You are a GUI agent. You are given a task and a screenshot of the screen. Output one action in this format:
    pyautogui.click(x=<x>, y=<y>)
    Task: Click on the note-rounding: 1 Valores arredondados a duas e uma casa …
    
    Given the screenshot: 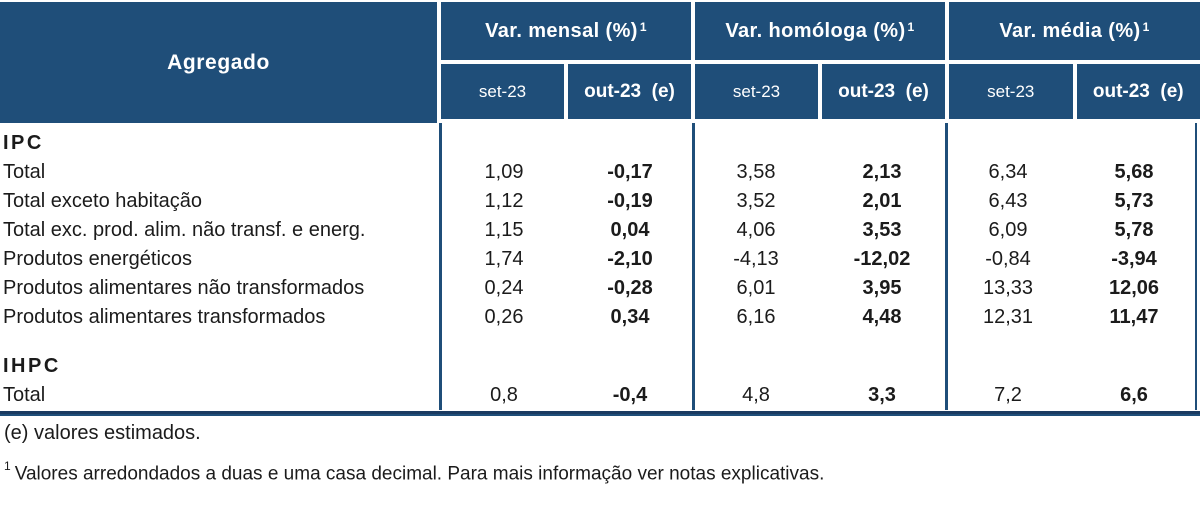 What is the action you would take?
    pyautogui.click(x=602, y=471)
    